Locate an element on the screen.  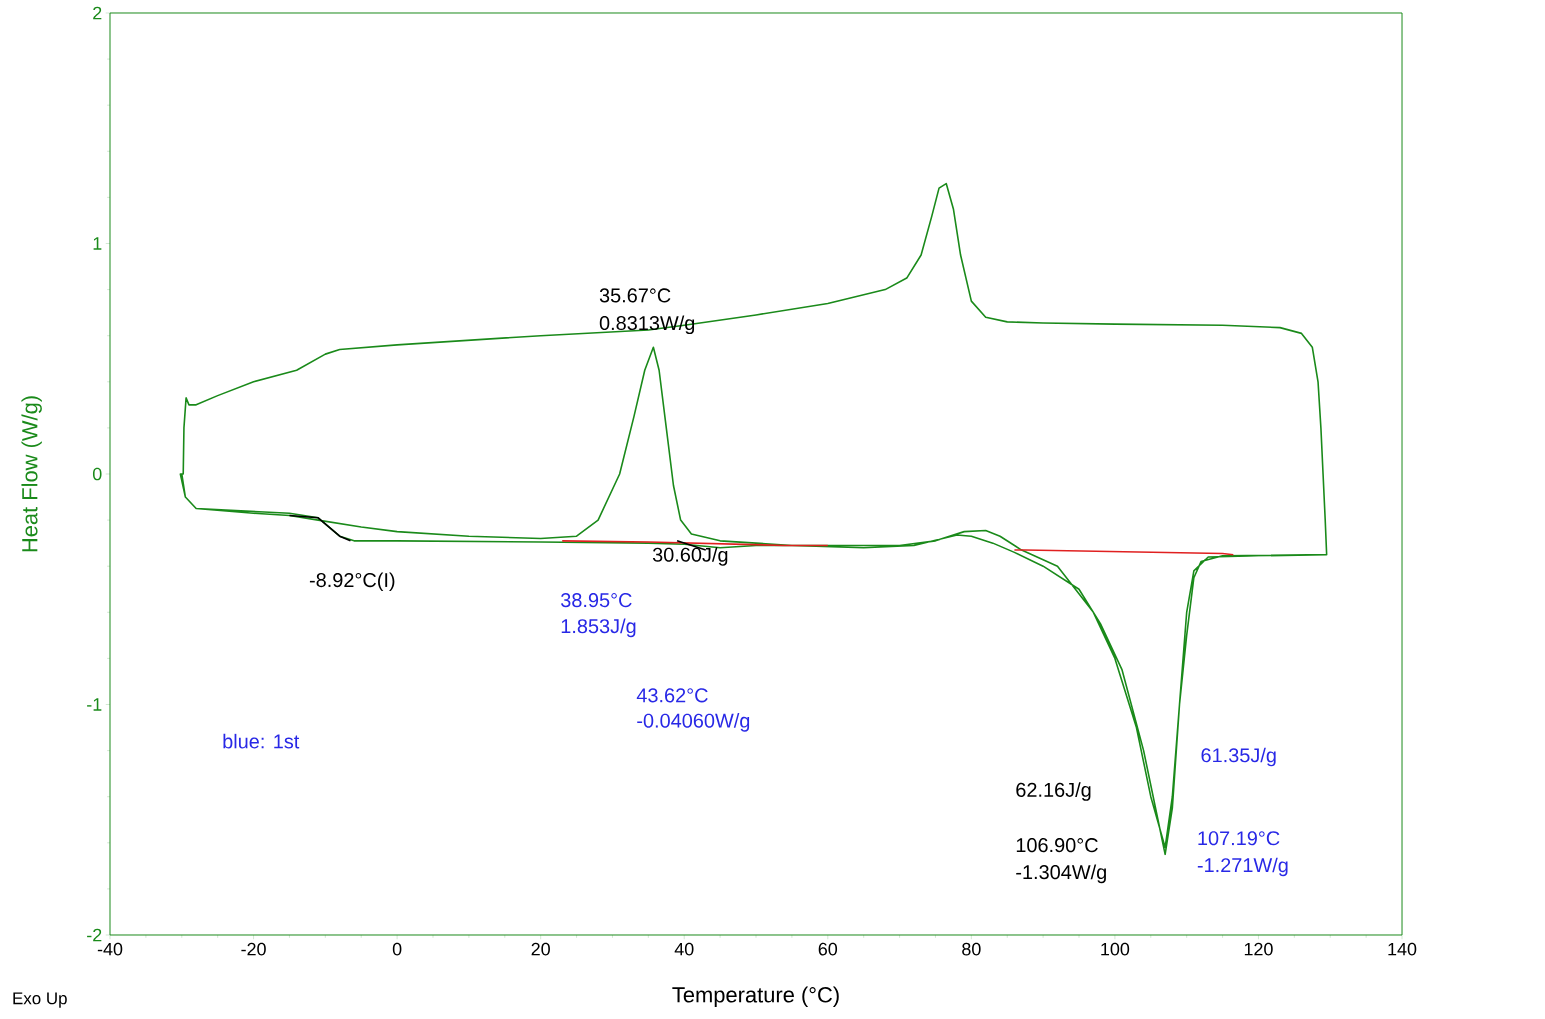
x-tick-label: 0 is located at coordinates (397, 949).